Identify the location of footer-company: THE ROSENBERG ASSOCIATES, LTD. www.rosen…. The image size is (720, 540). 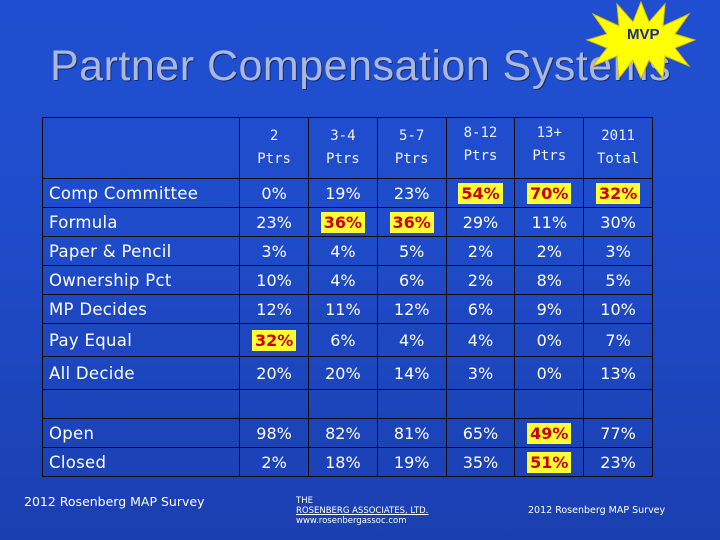
(362, 511).